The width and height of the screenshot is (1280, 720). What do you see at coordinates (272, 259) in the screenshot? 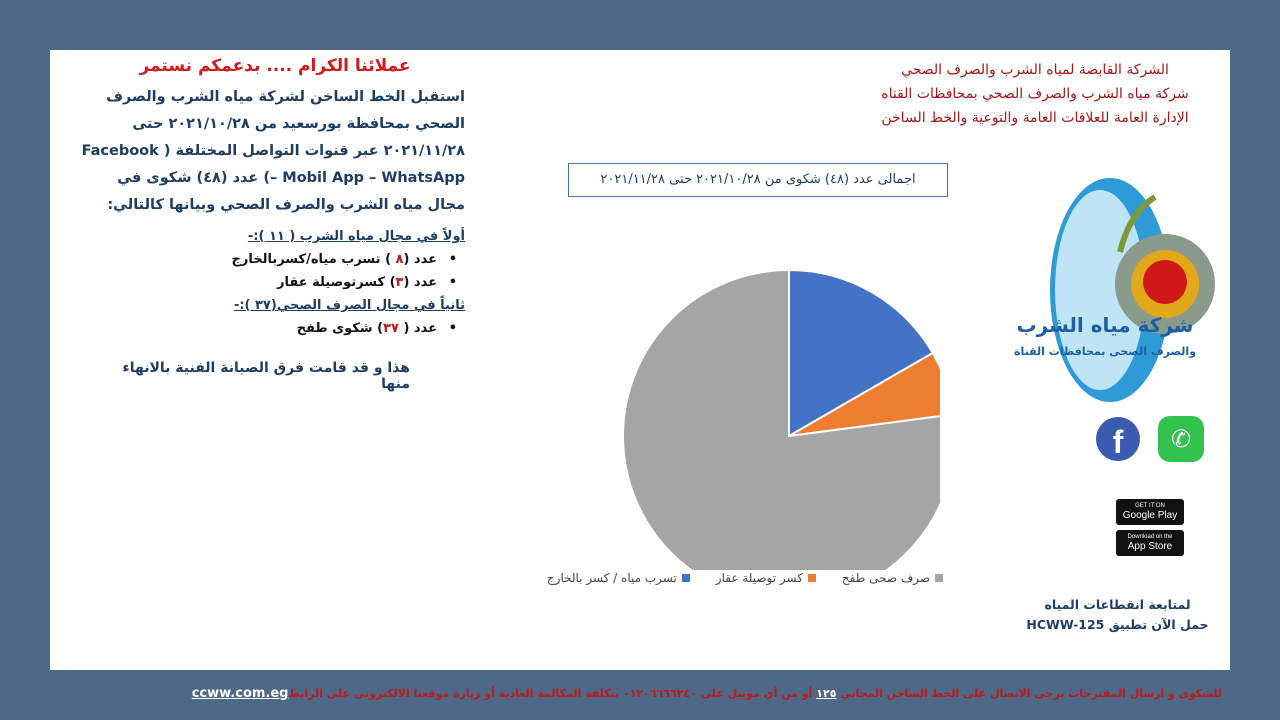
I see `list-item: عدد (٨ ) تسرب مياه/كسربالخارج` at bounding box center [272, 259].